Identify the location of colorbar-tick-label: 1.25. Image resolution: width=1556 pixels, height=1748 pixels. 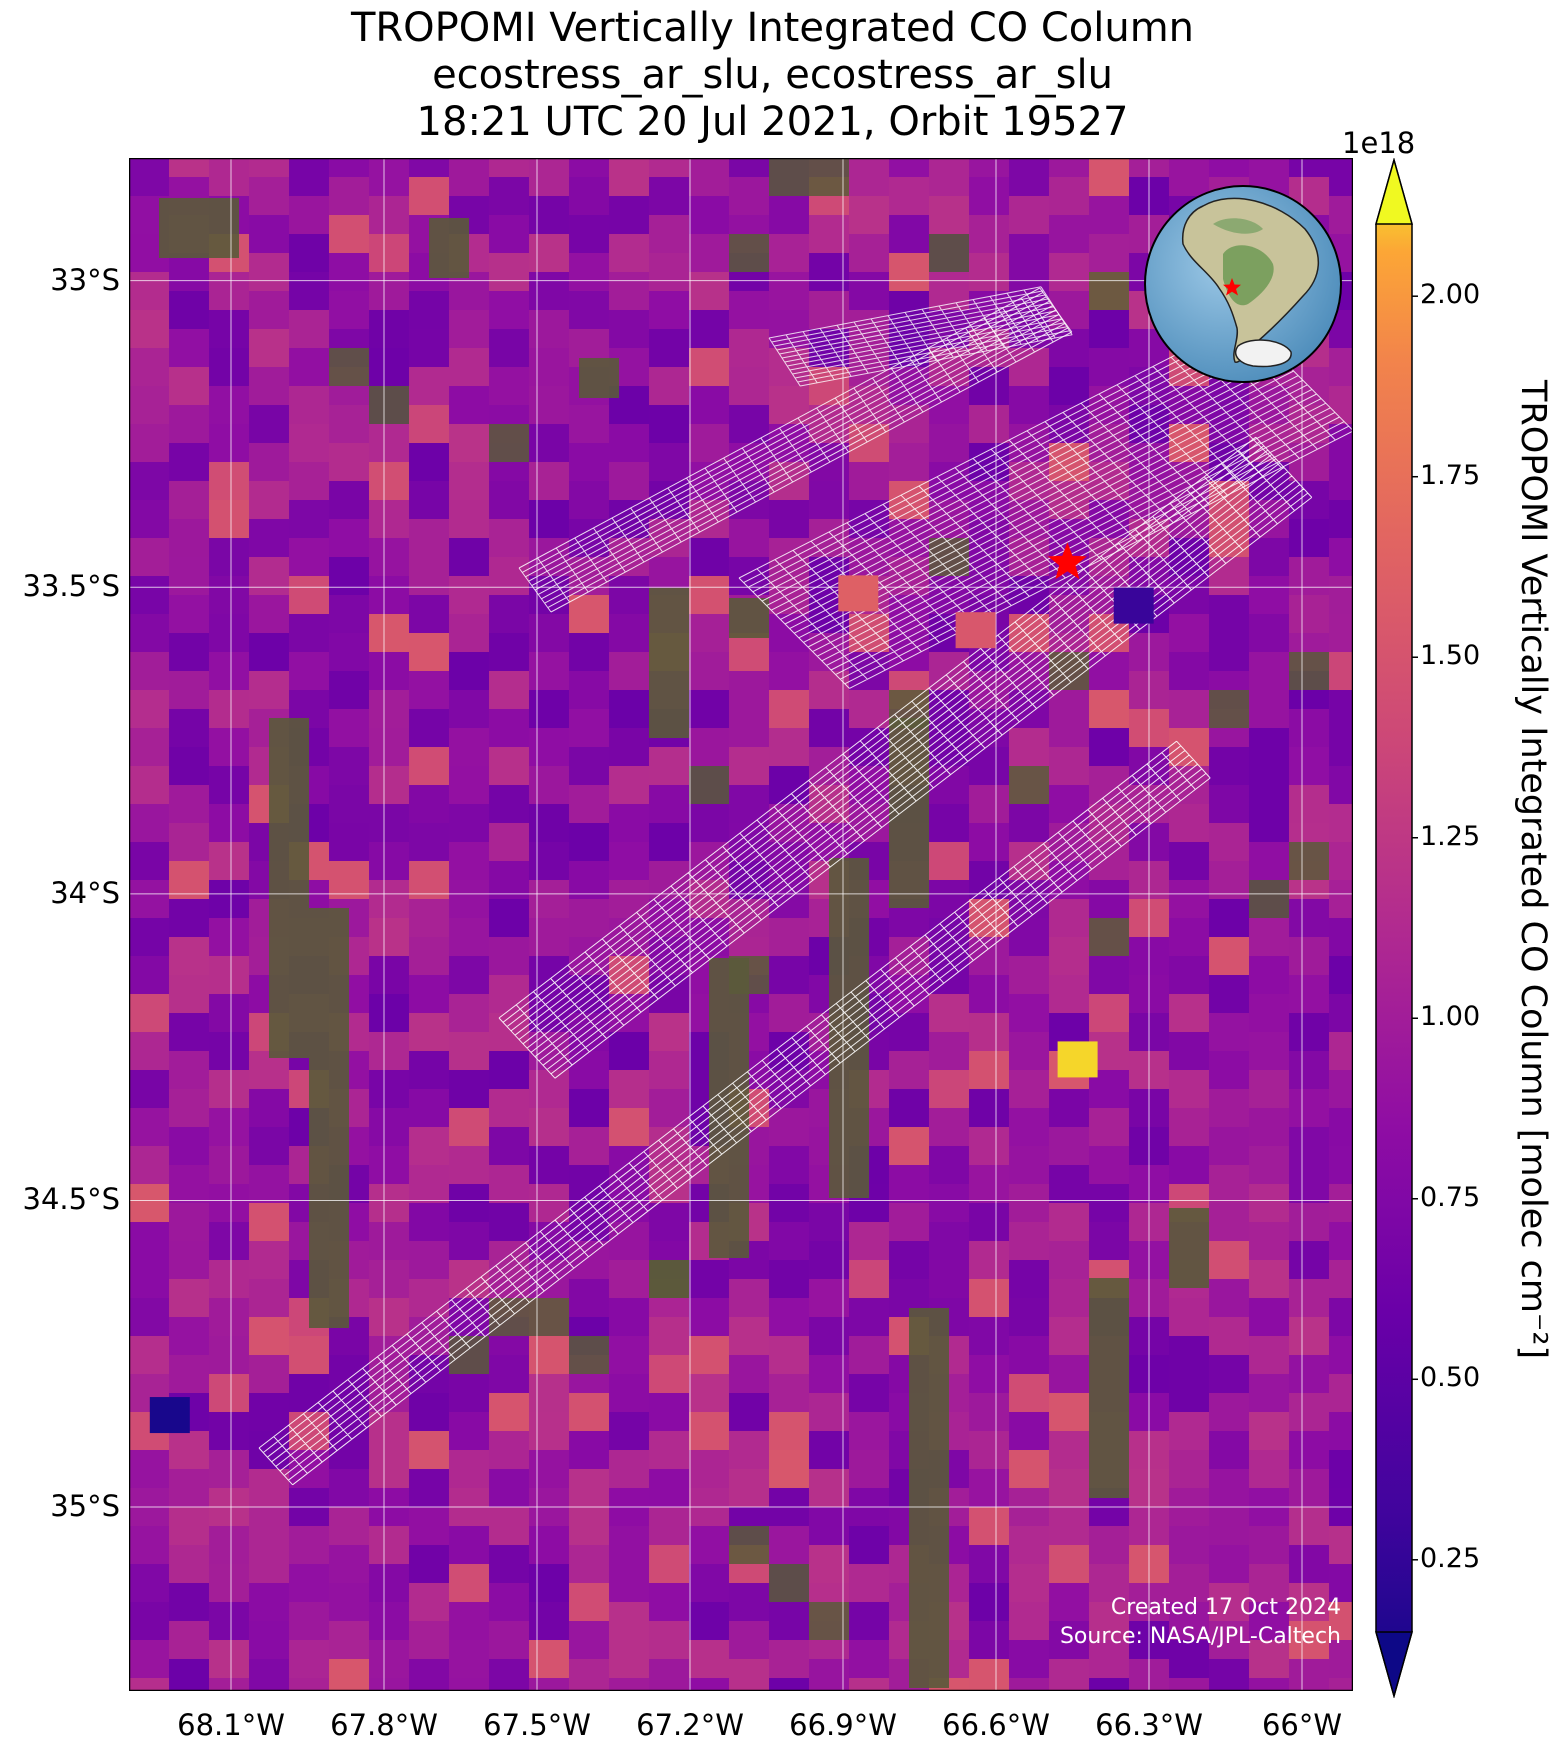
(1450, 836).